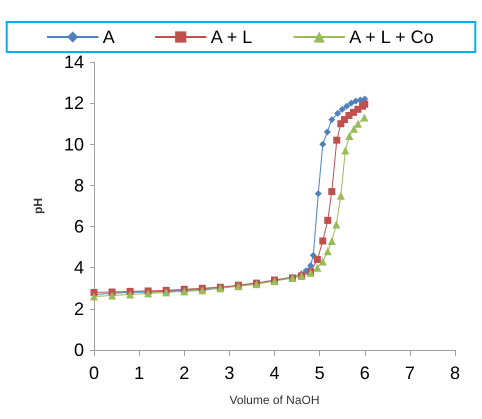 This screenshot has height=419, width=482. What do you see at coordinates (79, 185) in the screenshot?
I see `y-tick-label: 8` at bounding box center [79, 185].